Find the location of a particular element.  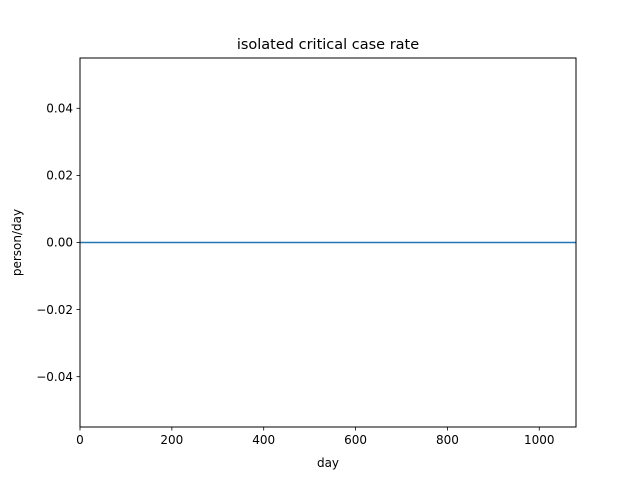

x-tick-label: 600 is located at coordinates (355, 440).